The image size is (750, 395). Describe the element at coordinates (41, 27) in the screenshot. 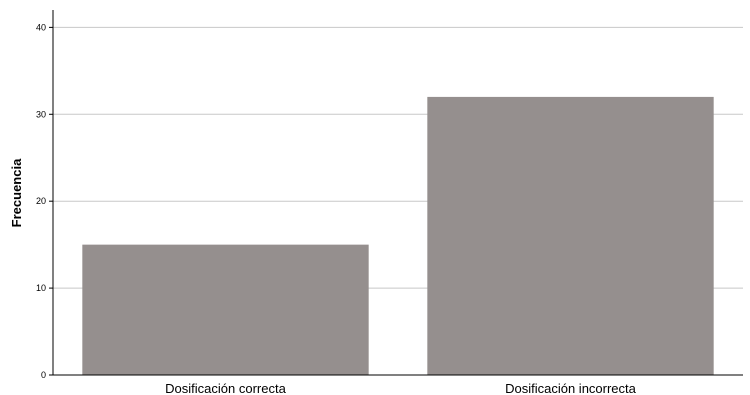

I see `y-tick-label: 40` at that location.